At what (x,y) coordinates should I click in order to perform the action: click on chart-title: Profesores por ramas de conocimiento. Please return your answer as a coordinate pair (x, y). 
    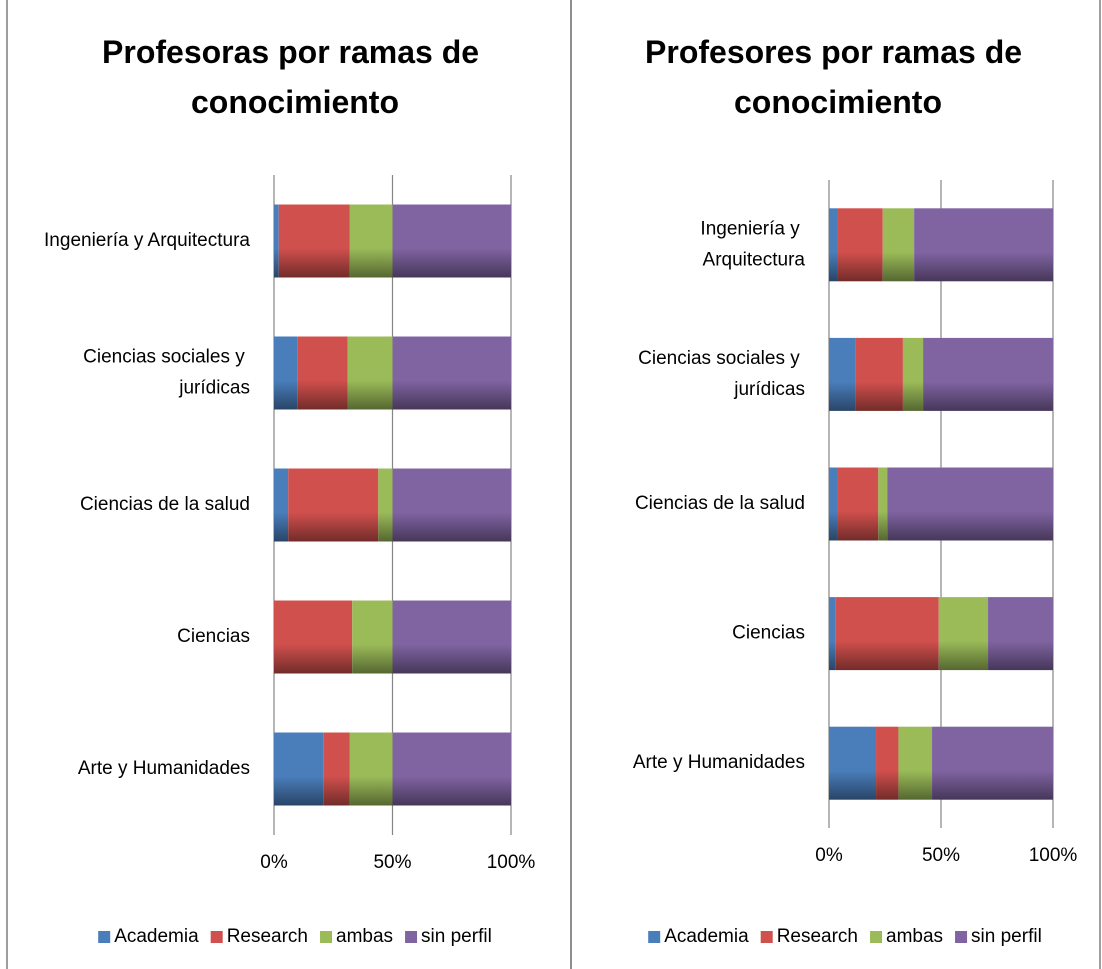
    Looking at the image, I should click on (838, 77).